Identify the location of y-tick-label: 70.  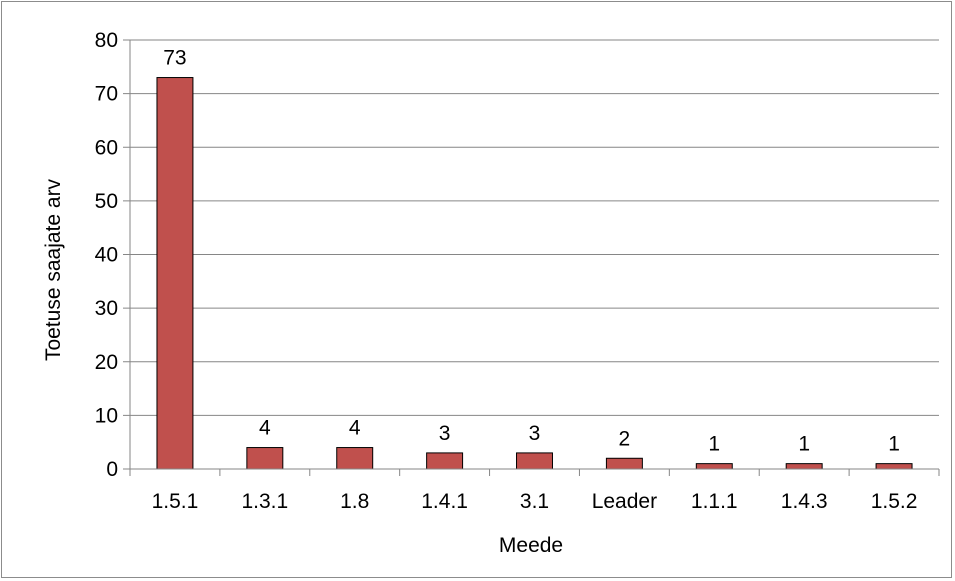
(106, 94).